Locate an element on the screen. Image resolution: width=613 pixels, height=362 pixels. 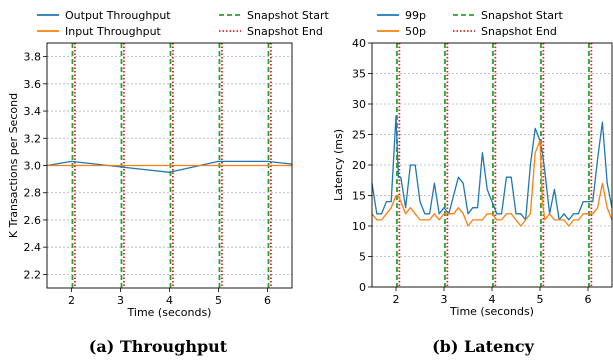
figure-caption: (a) Throughput is located at coordinates (158, 346).